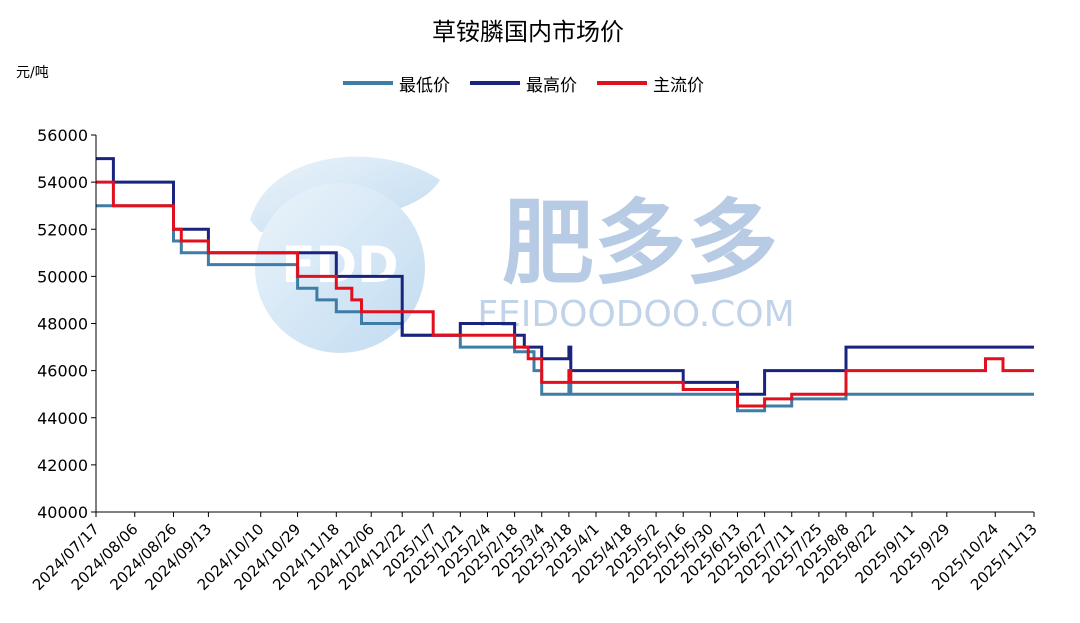 Image resolution: width=1080 pixels, height=623 pixels. I want to click on y-tick-label: 42000, so click(62, 465).